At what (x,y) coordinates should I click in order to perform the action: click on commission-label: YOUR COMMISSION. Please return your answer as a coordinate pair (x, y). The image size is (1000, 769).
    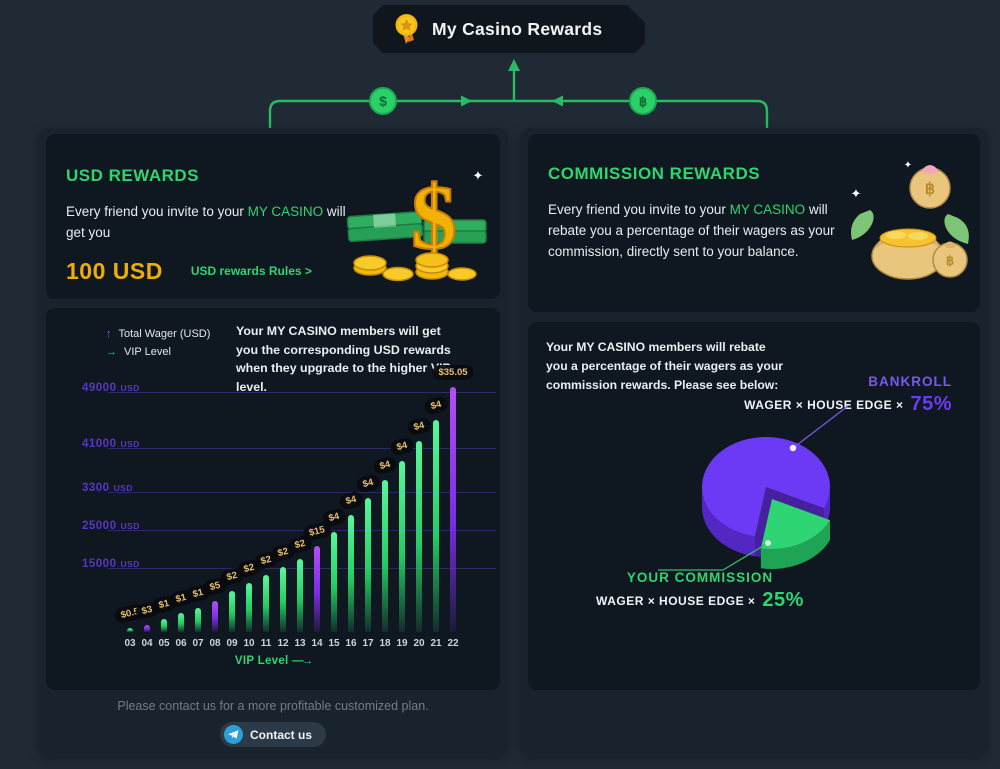
    Looking at the image, I should click on (700, 577).